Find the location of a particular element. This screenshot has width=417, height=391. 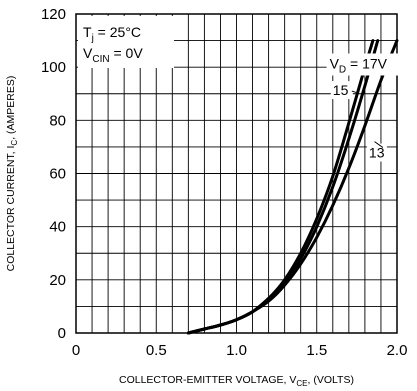

v13-label-bg is located at coordinates (376, 152).